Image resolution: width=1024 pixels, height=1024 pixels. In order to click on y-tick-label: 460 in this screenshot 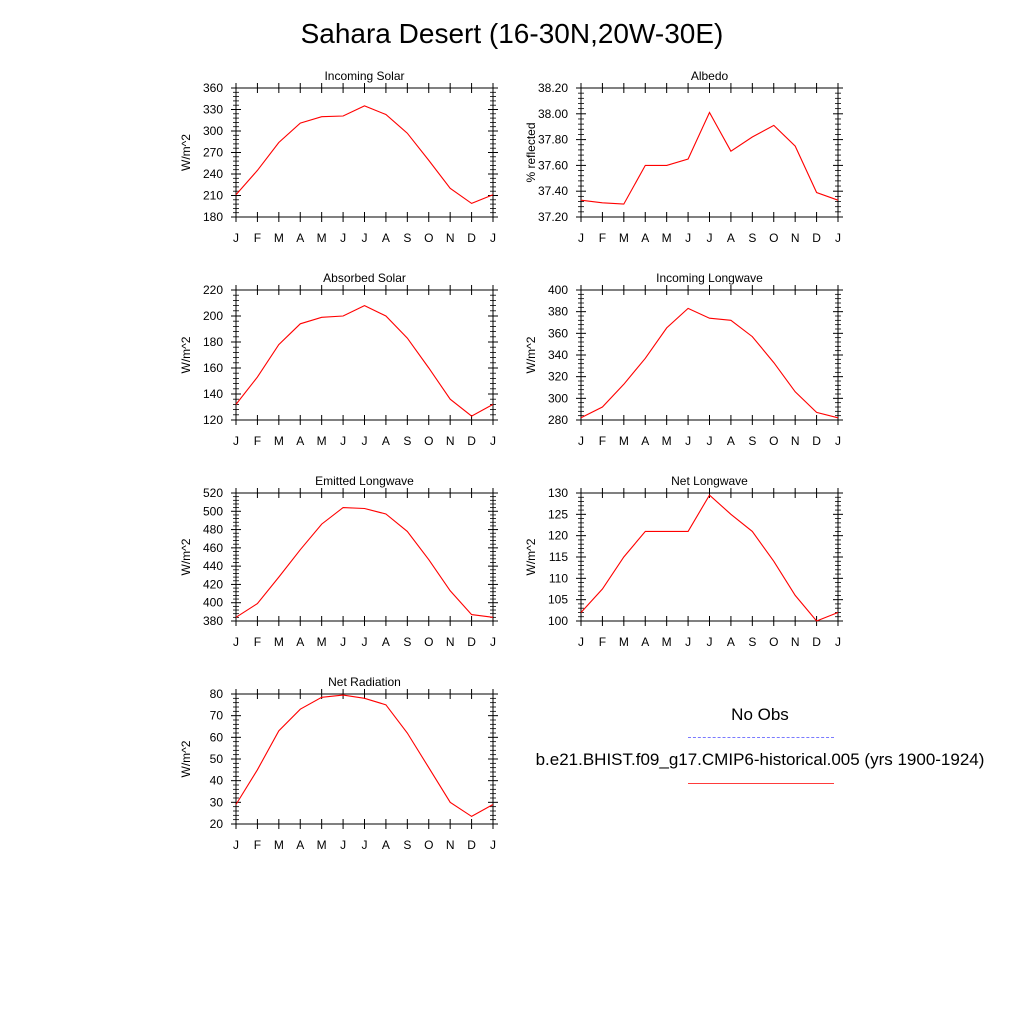, I will do `click(213, 548)`.